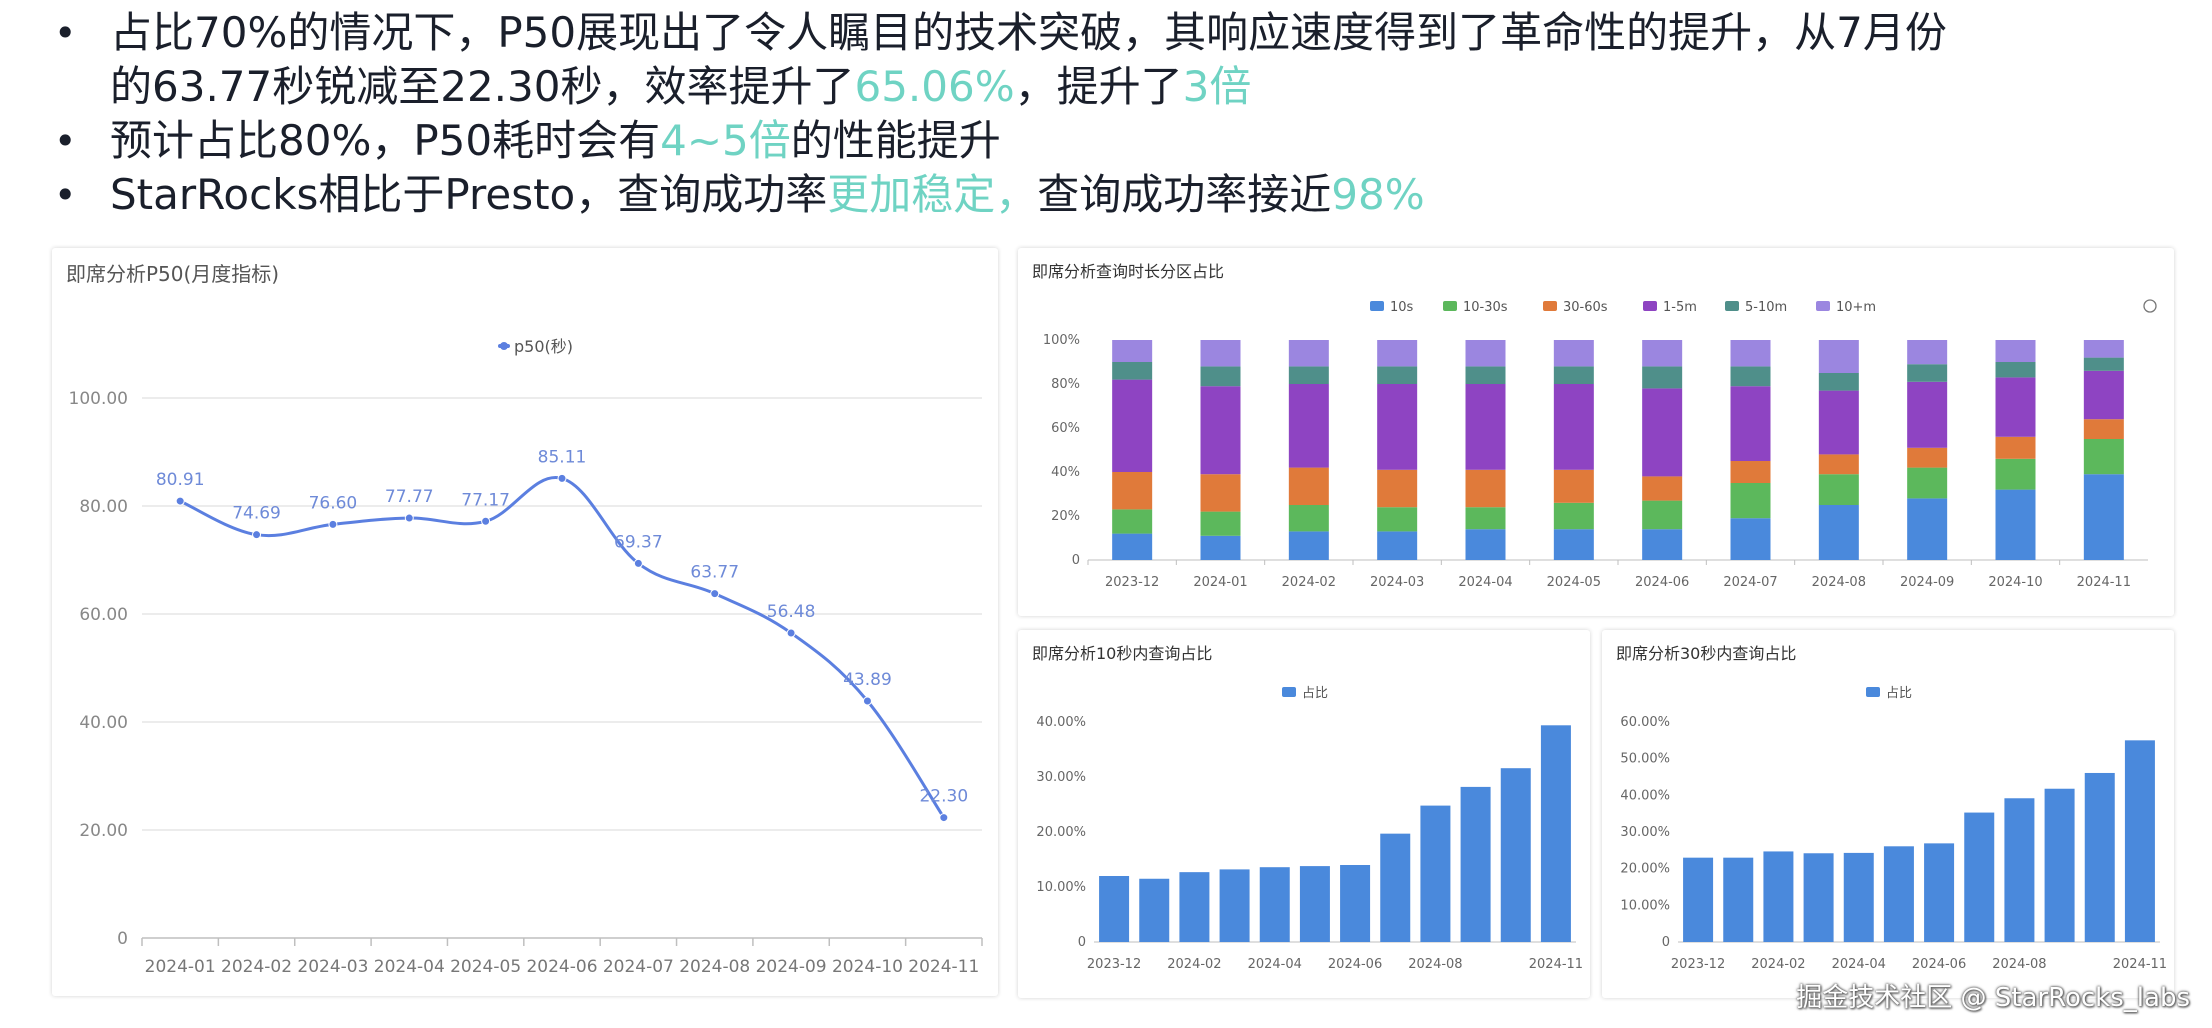 The image size is (2212, 1028). I want to click on y-tick-label: 60.00, so click(103, 615).